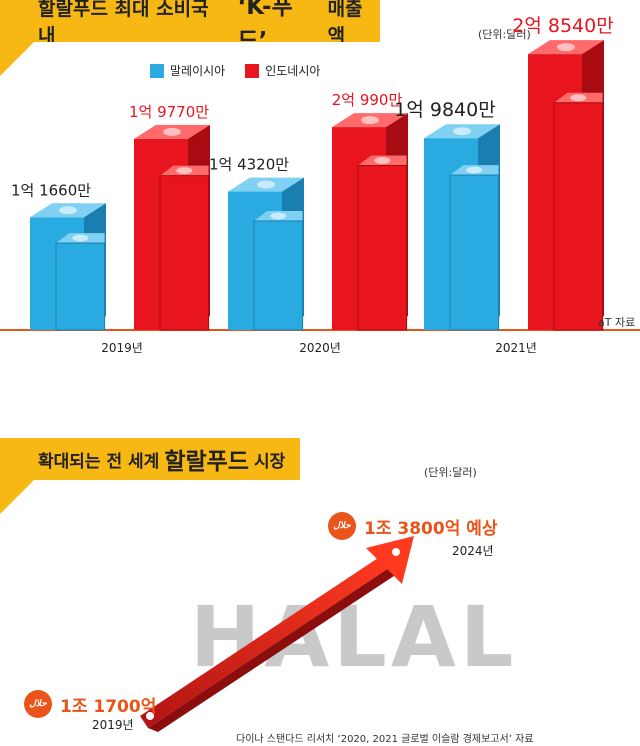  Describe the element at coordinates (80, 286) in the screenshot. I see `bar-front-2019년-말레이시아` at that location.